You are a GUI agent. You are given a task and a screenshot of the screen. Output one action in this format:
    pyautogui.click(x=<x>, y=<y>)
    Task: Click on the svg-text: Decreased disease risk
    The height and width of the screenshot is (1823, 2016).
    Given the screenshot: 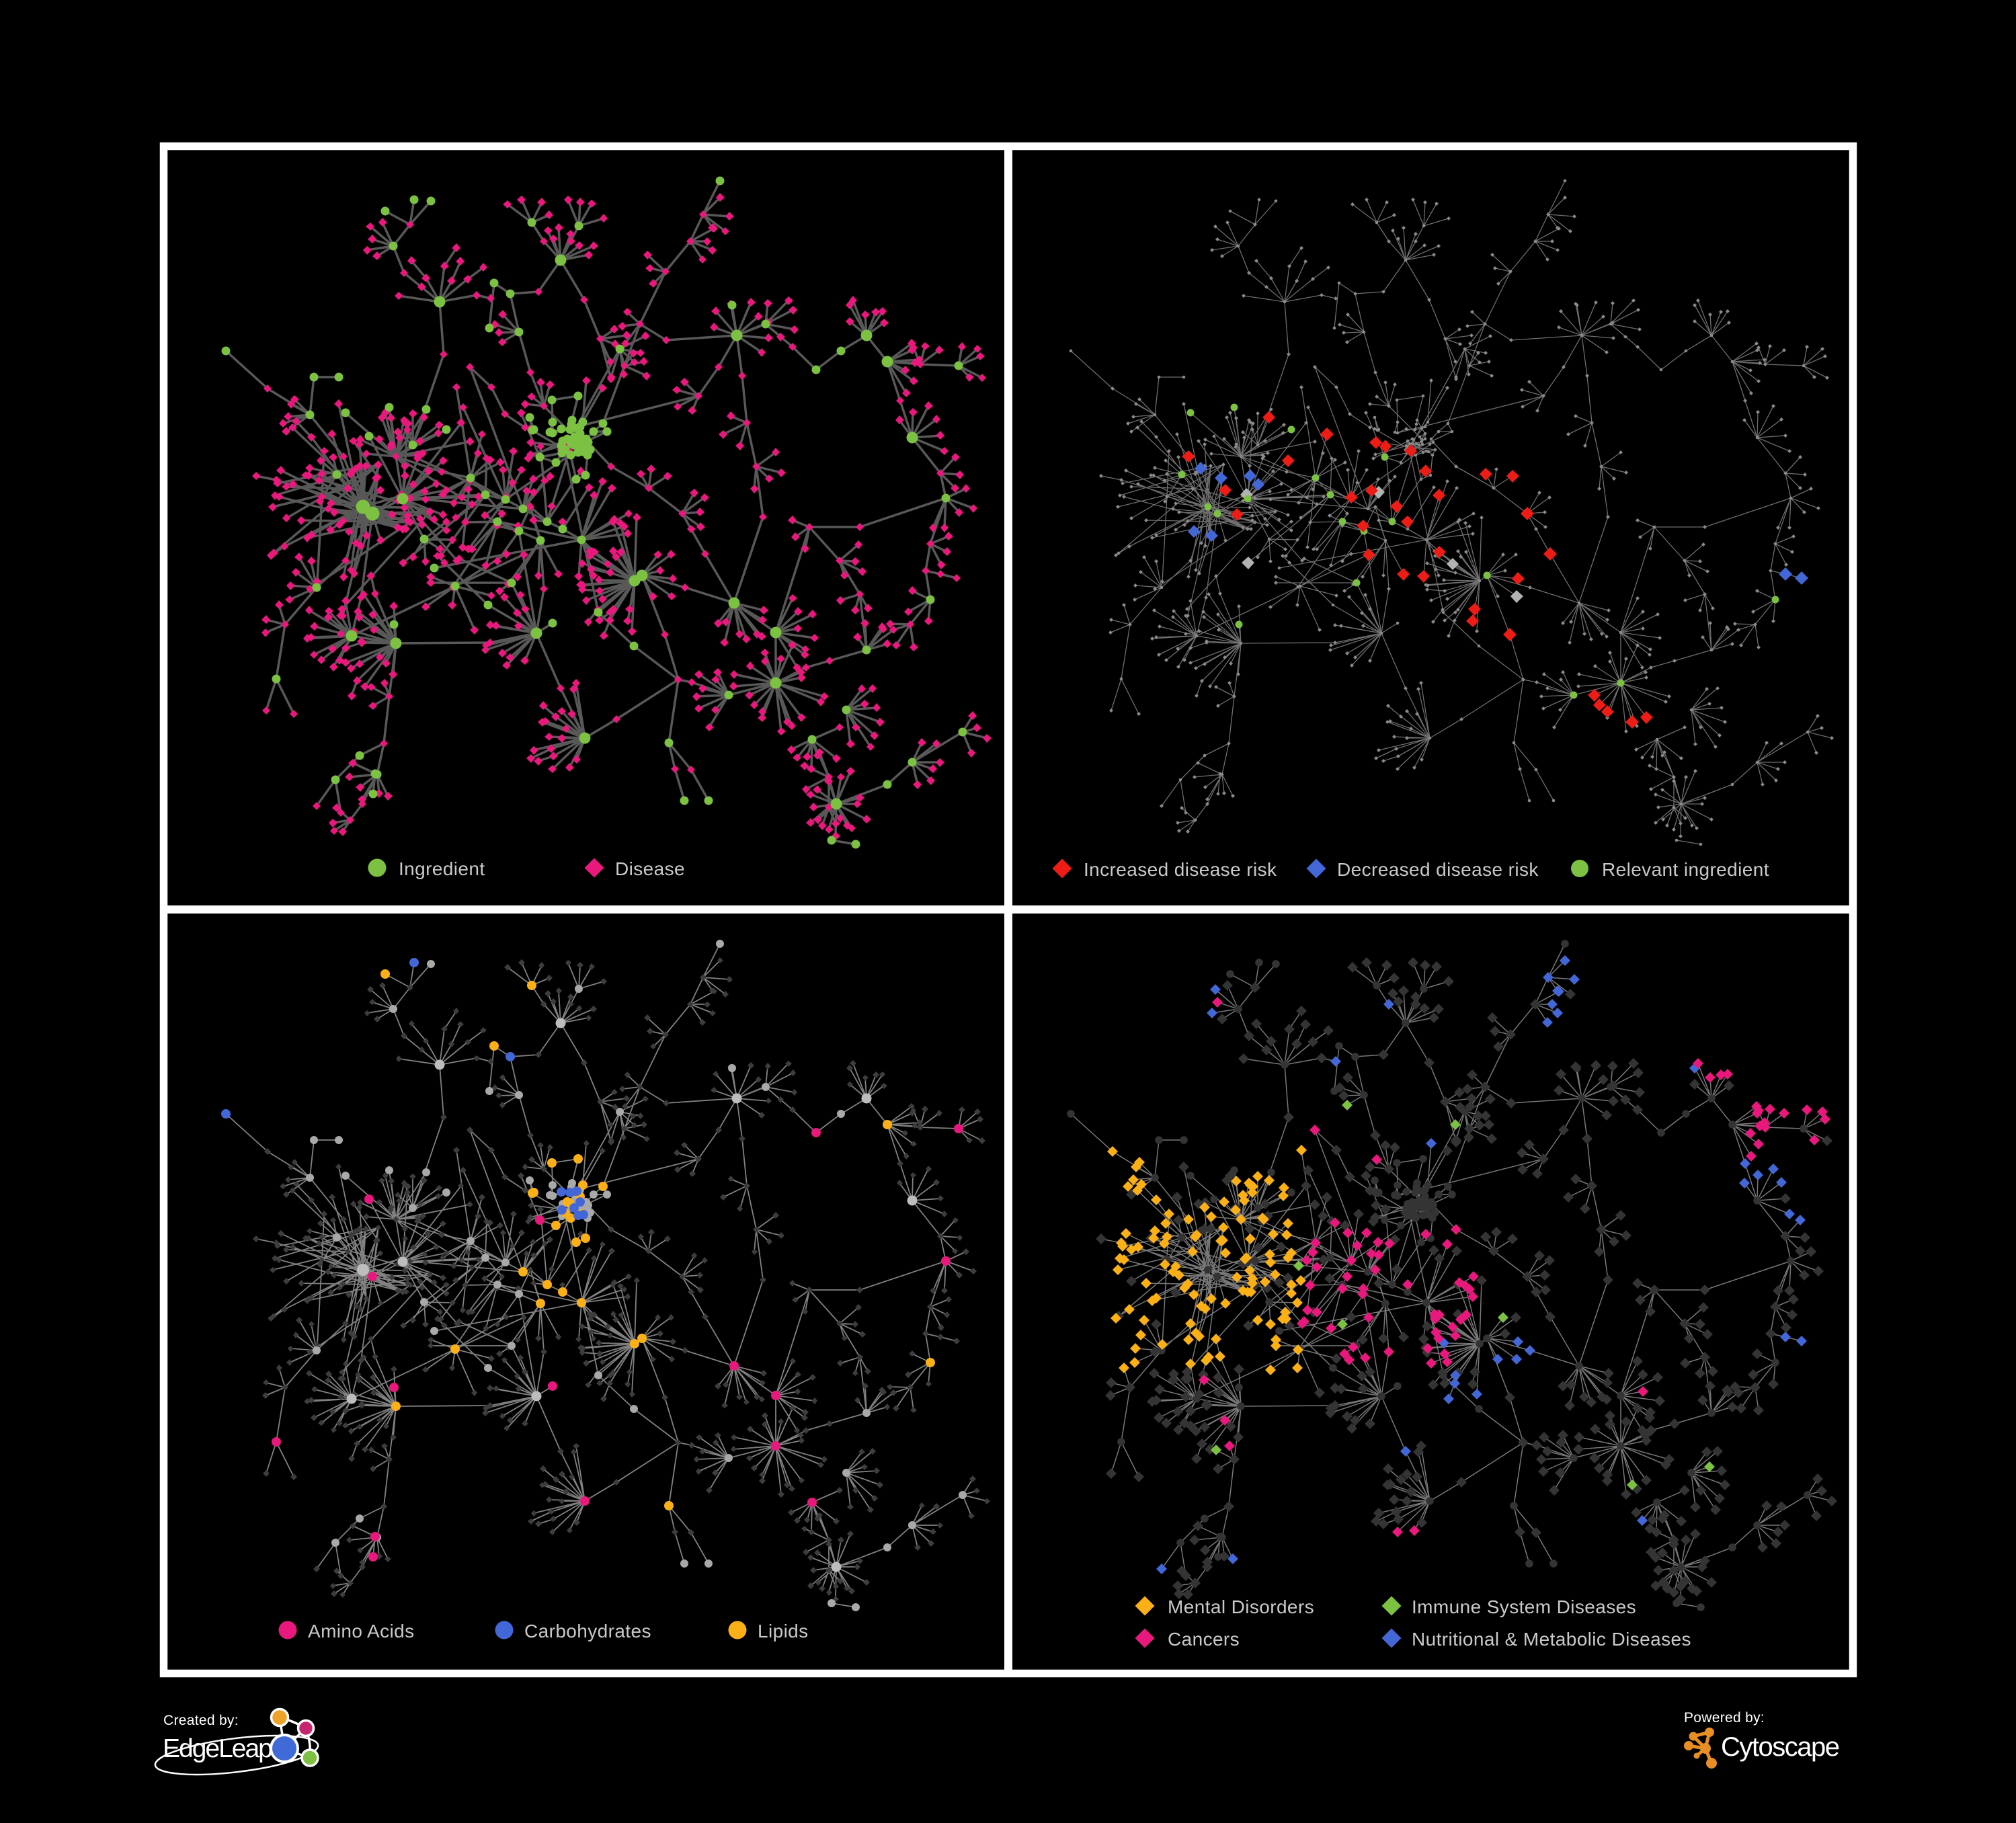 What is the action you would take?
    pyautogui.click(x=1438, y=869)
    